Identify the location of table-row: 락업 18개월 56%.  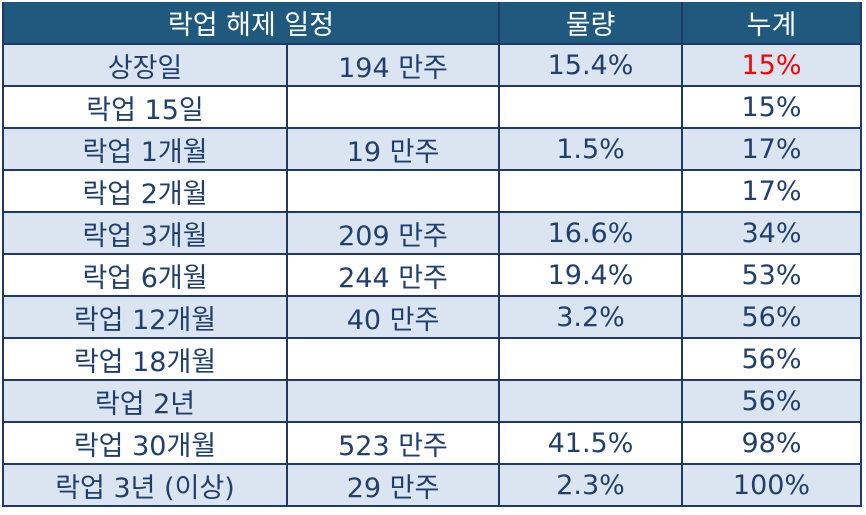
(432, 360).